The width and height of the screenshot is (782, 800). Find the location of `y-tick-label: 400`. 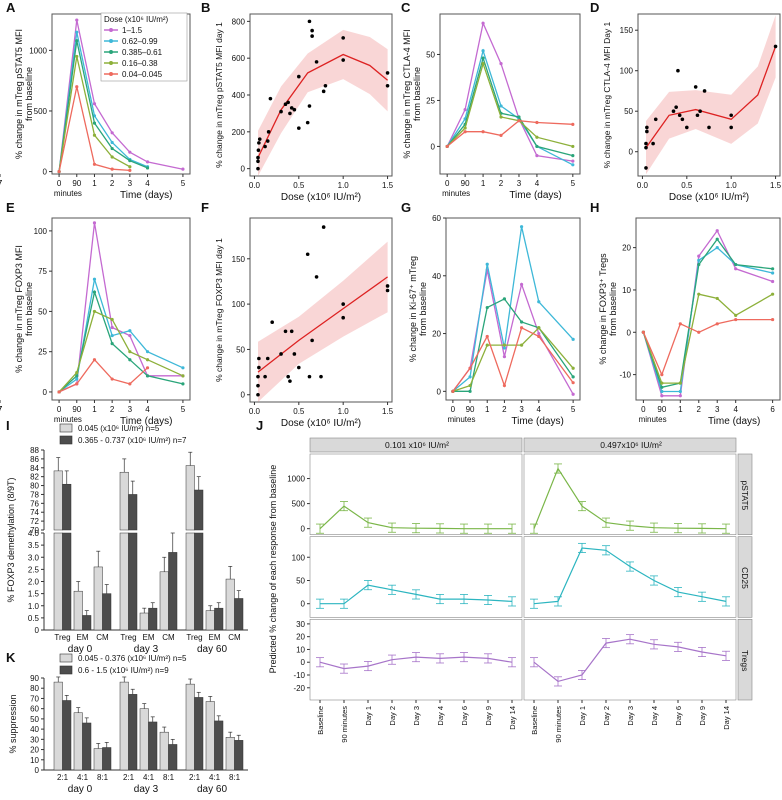

y-tick-label: 400 is located at coordinates (239, 95).